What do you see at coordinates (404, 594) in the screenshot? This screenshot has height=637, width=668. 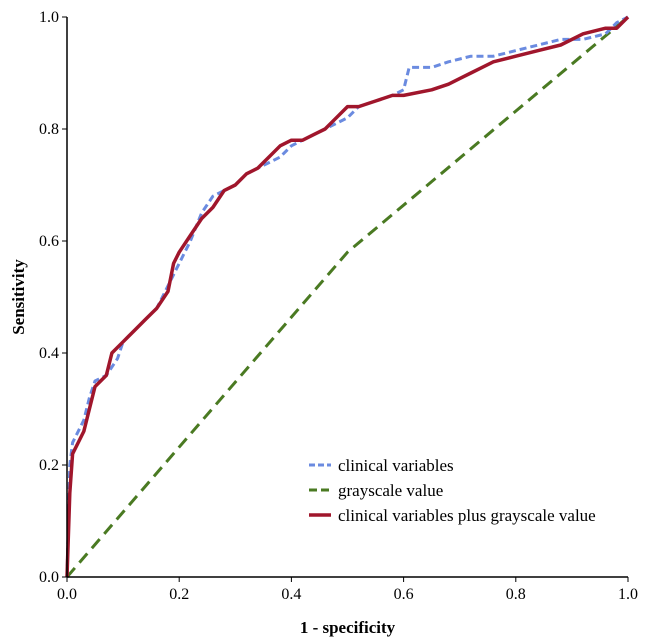 I see `x-tick-label: 0.6` at bounding box center [404, 594].